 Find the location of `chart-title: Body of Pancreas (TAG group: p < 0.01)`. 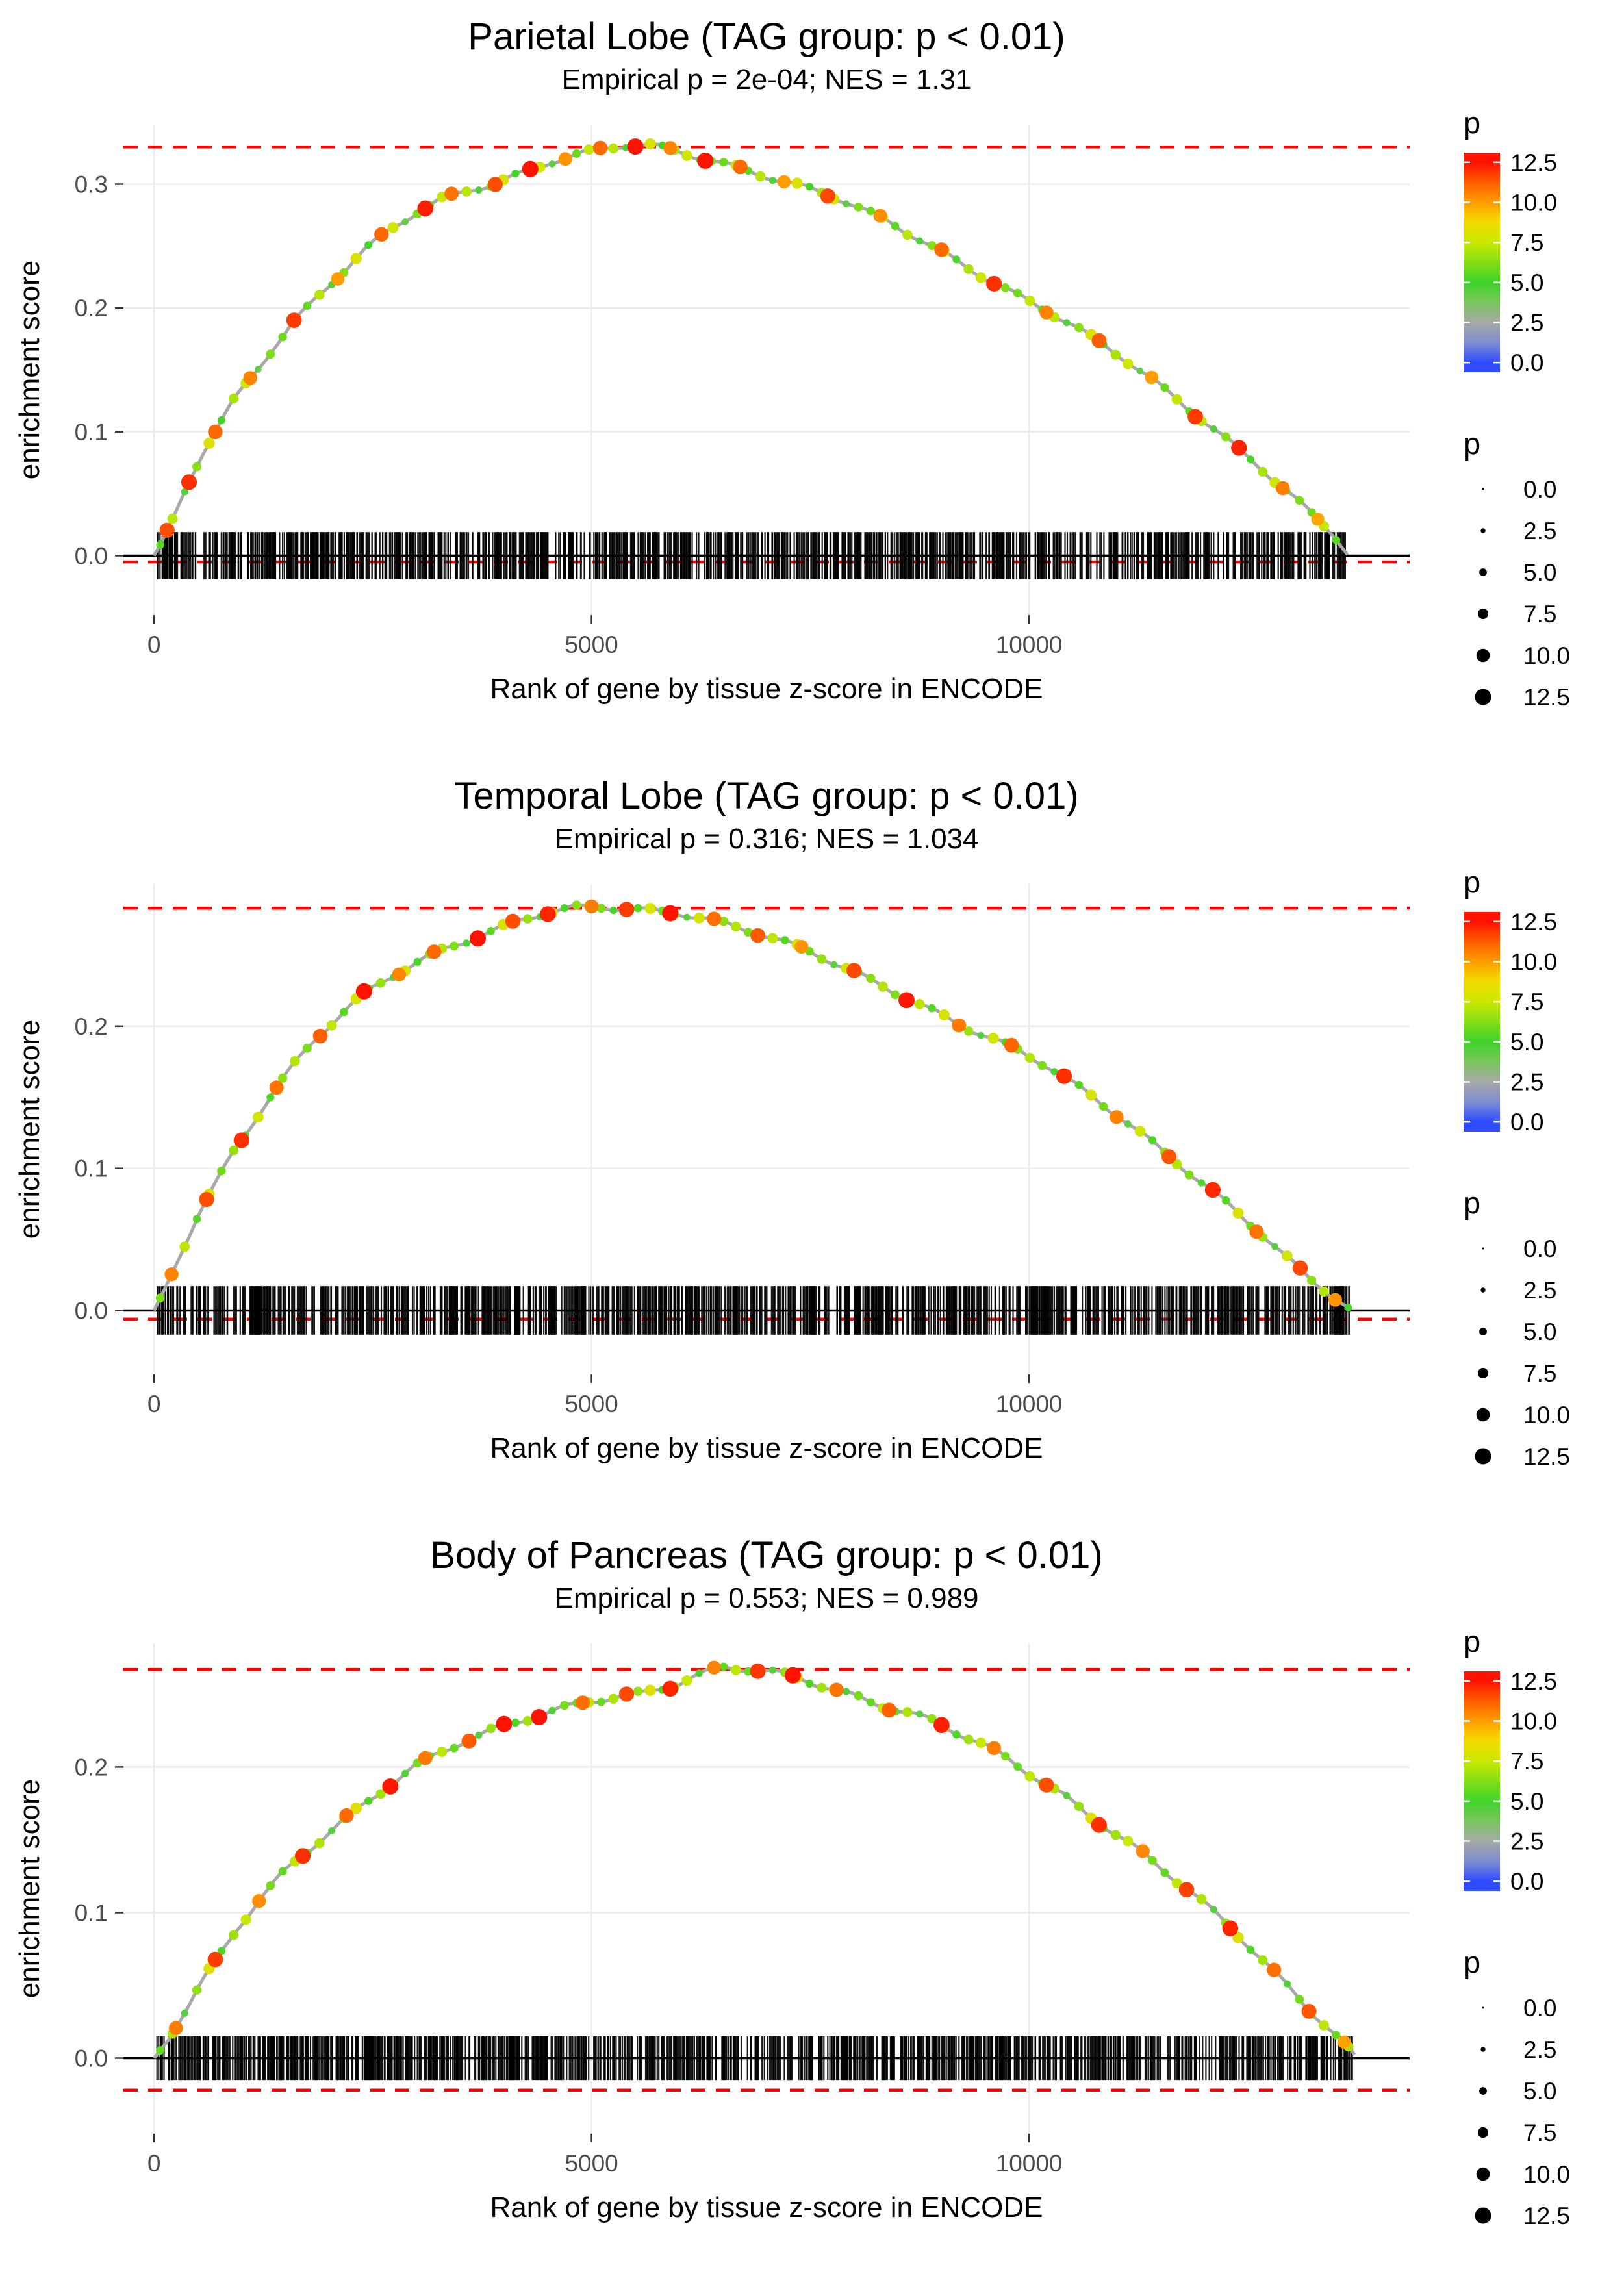

chart-title: Body of Pancreas (TAG group: p < 0.01) is located at coordinates (766, 1556).